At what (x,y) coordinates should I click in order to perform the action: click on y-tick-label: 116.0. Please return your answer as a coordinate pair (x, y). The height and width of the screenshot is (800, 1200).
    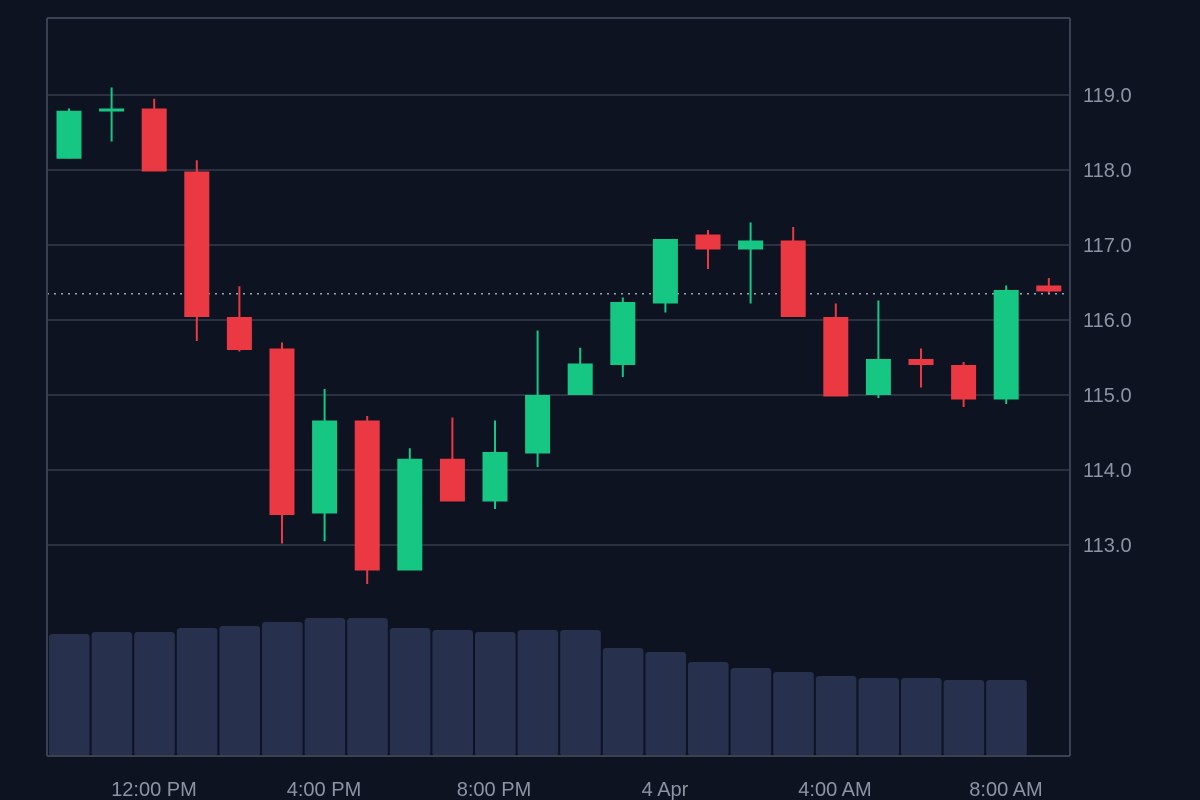
    Looking at the image, I should click on (1107, 321).